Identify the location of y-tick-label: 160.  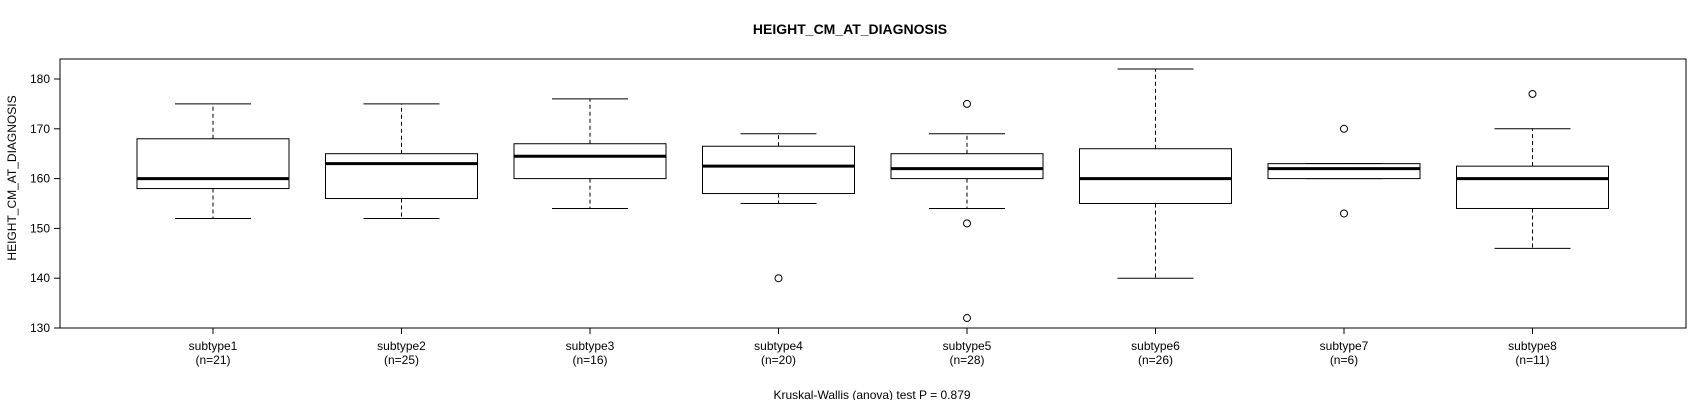
(40, 179).